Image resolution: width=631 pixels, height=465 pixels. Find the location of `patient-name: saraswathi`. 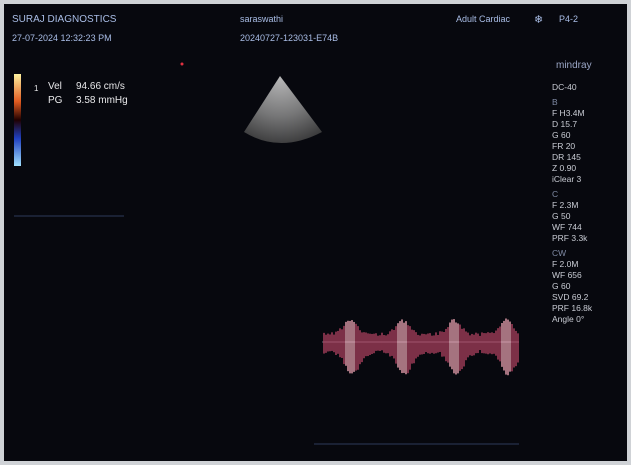

patient-name: saraswathi is located at coordinates (261, 19).